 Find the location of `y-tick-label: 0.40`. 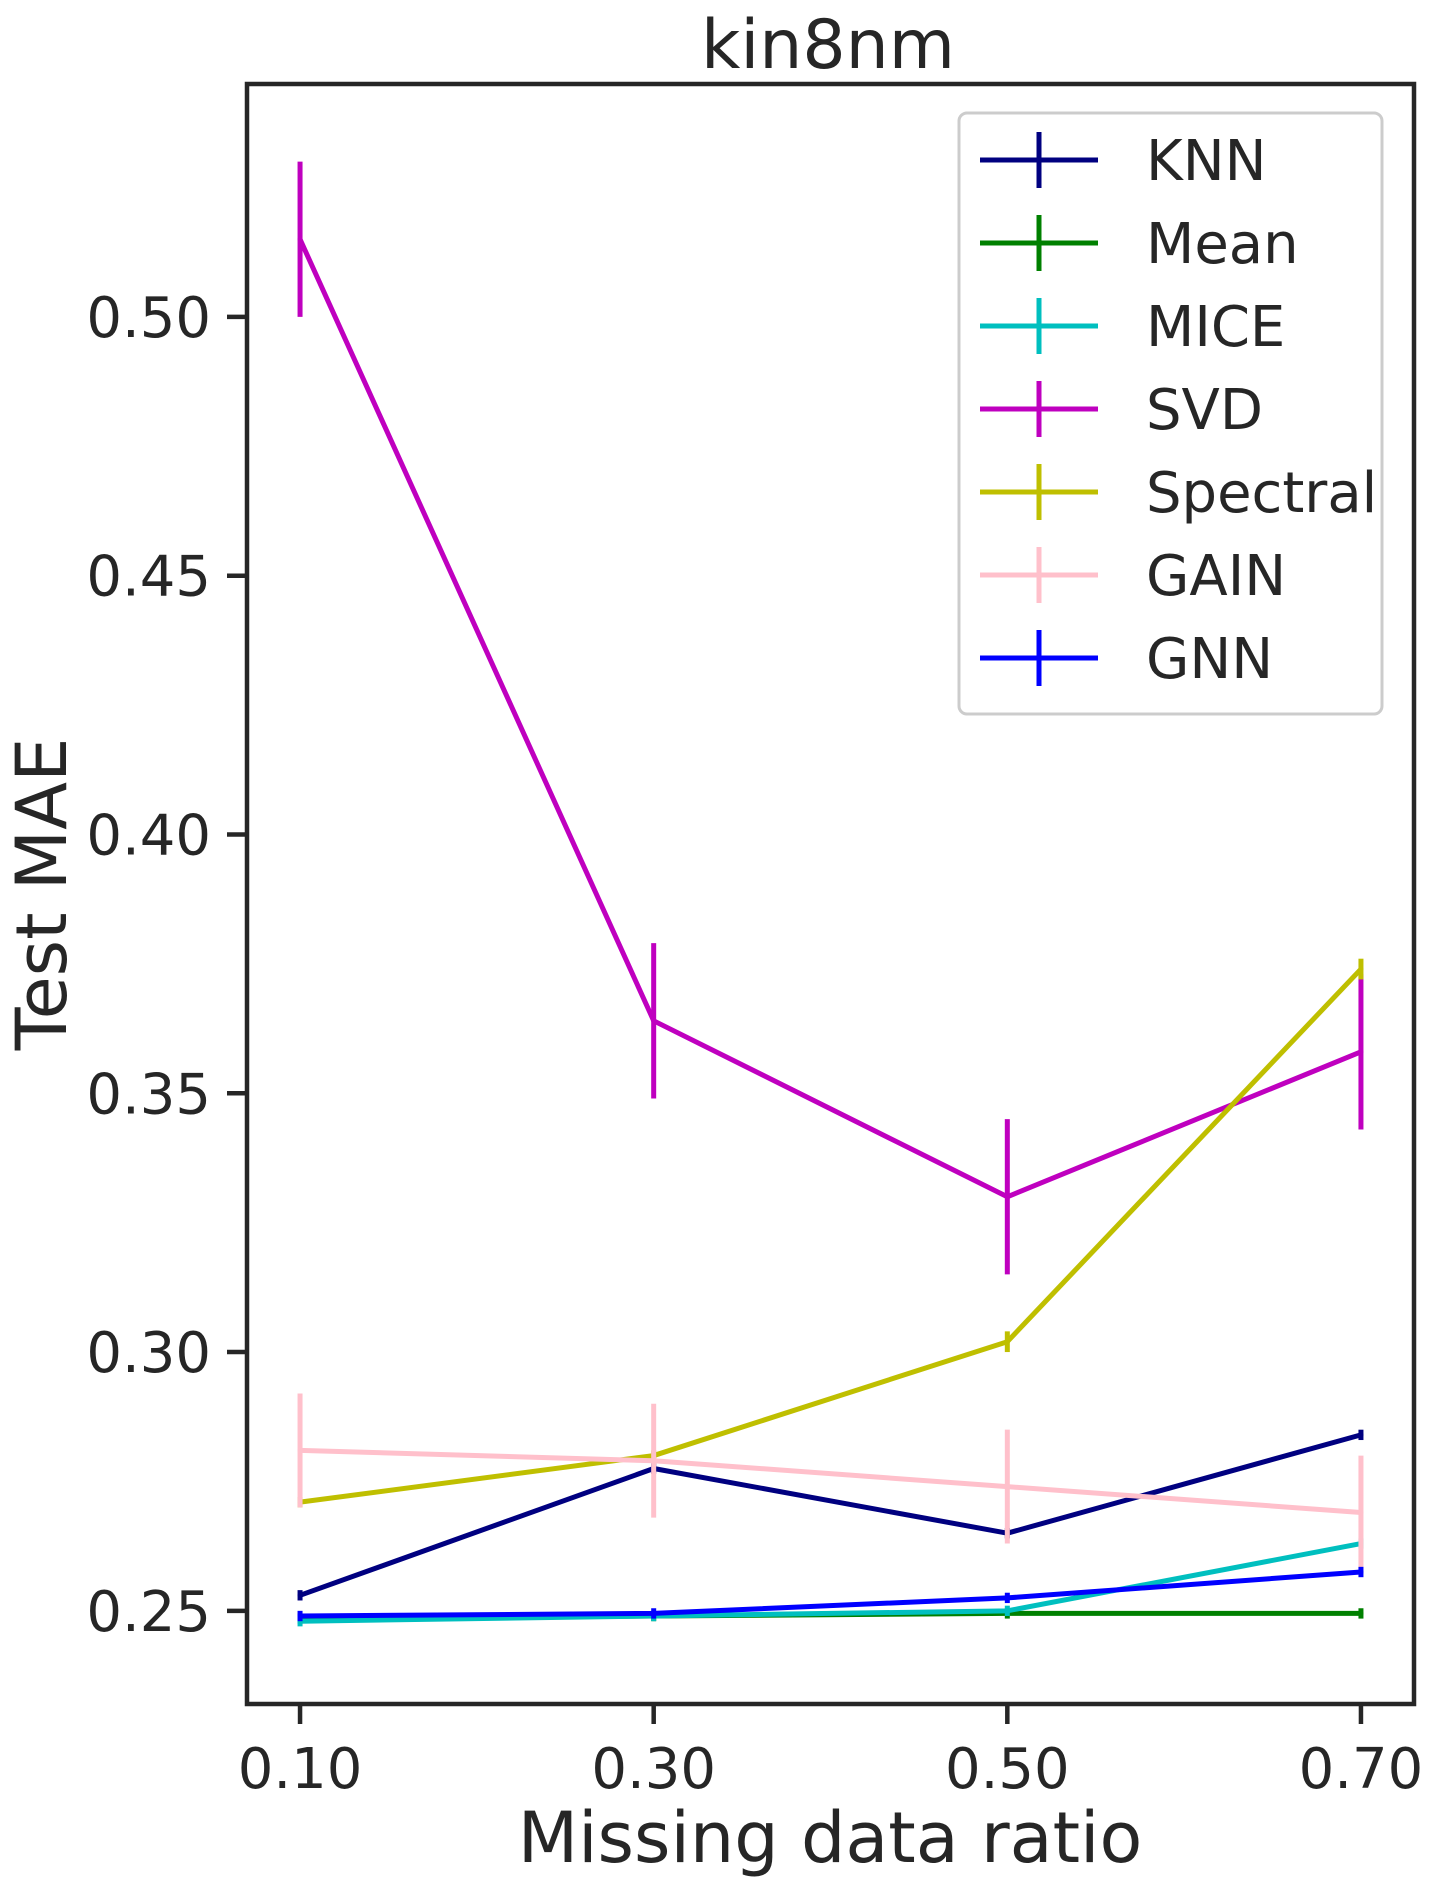

y-tick-label: 0.40 is located at coordinates (148, 835).